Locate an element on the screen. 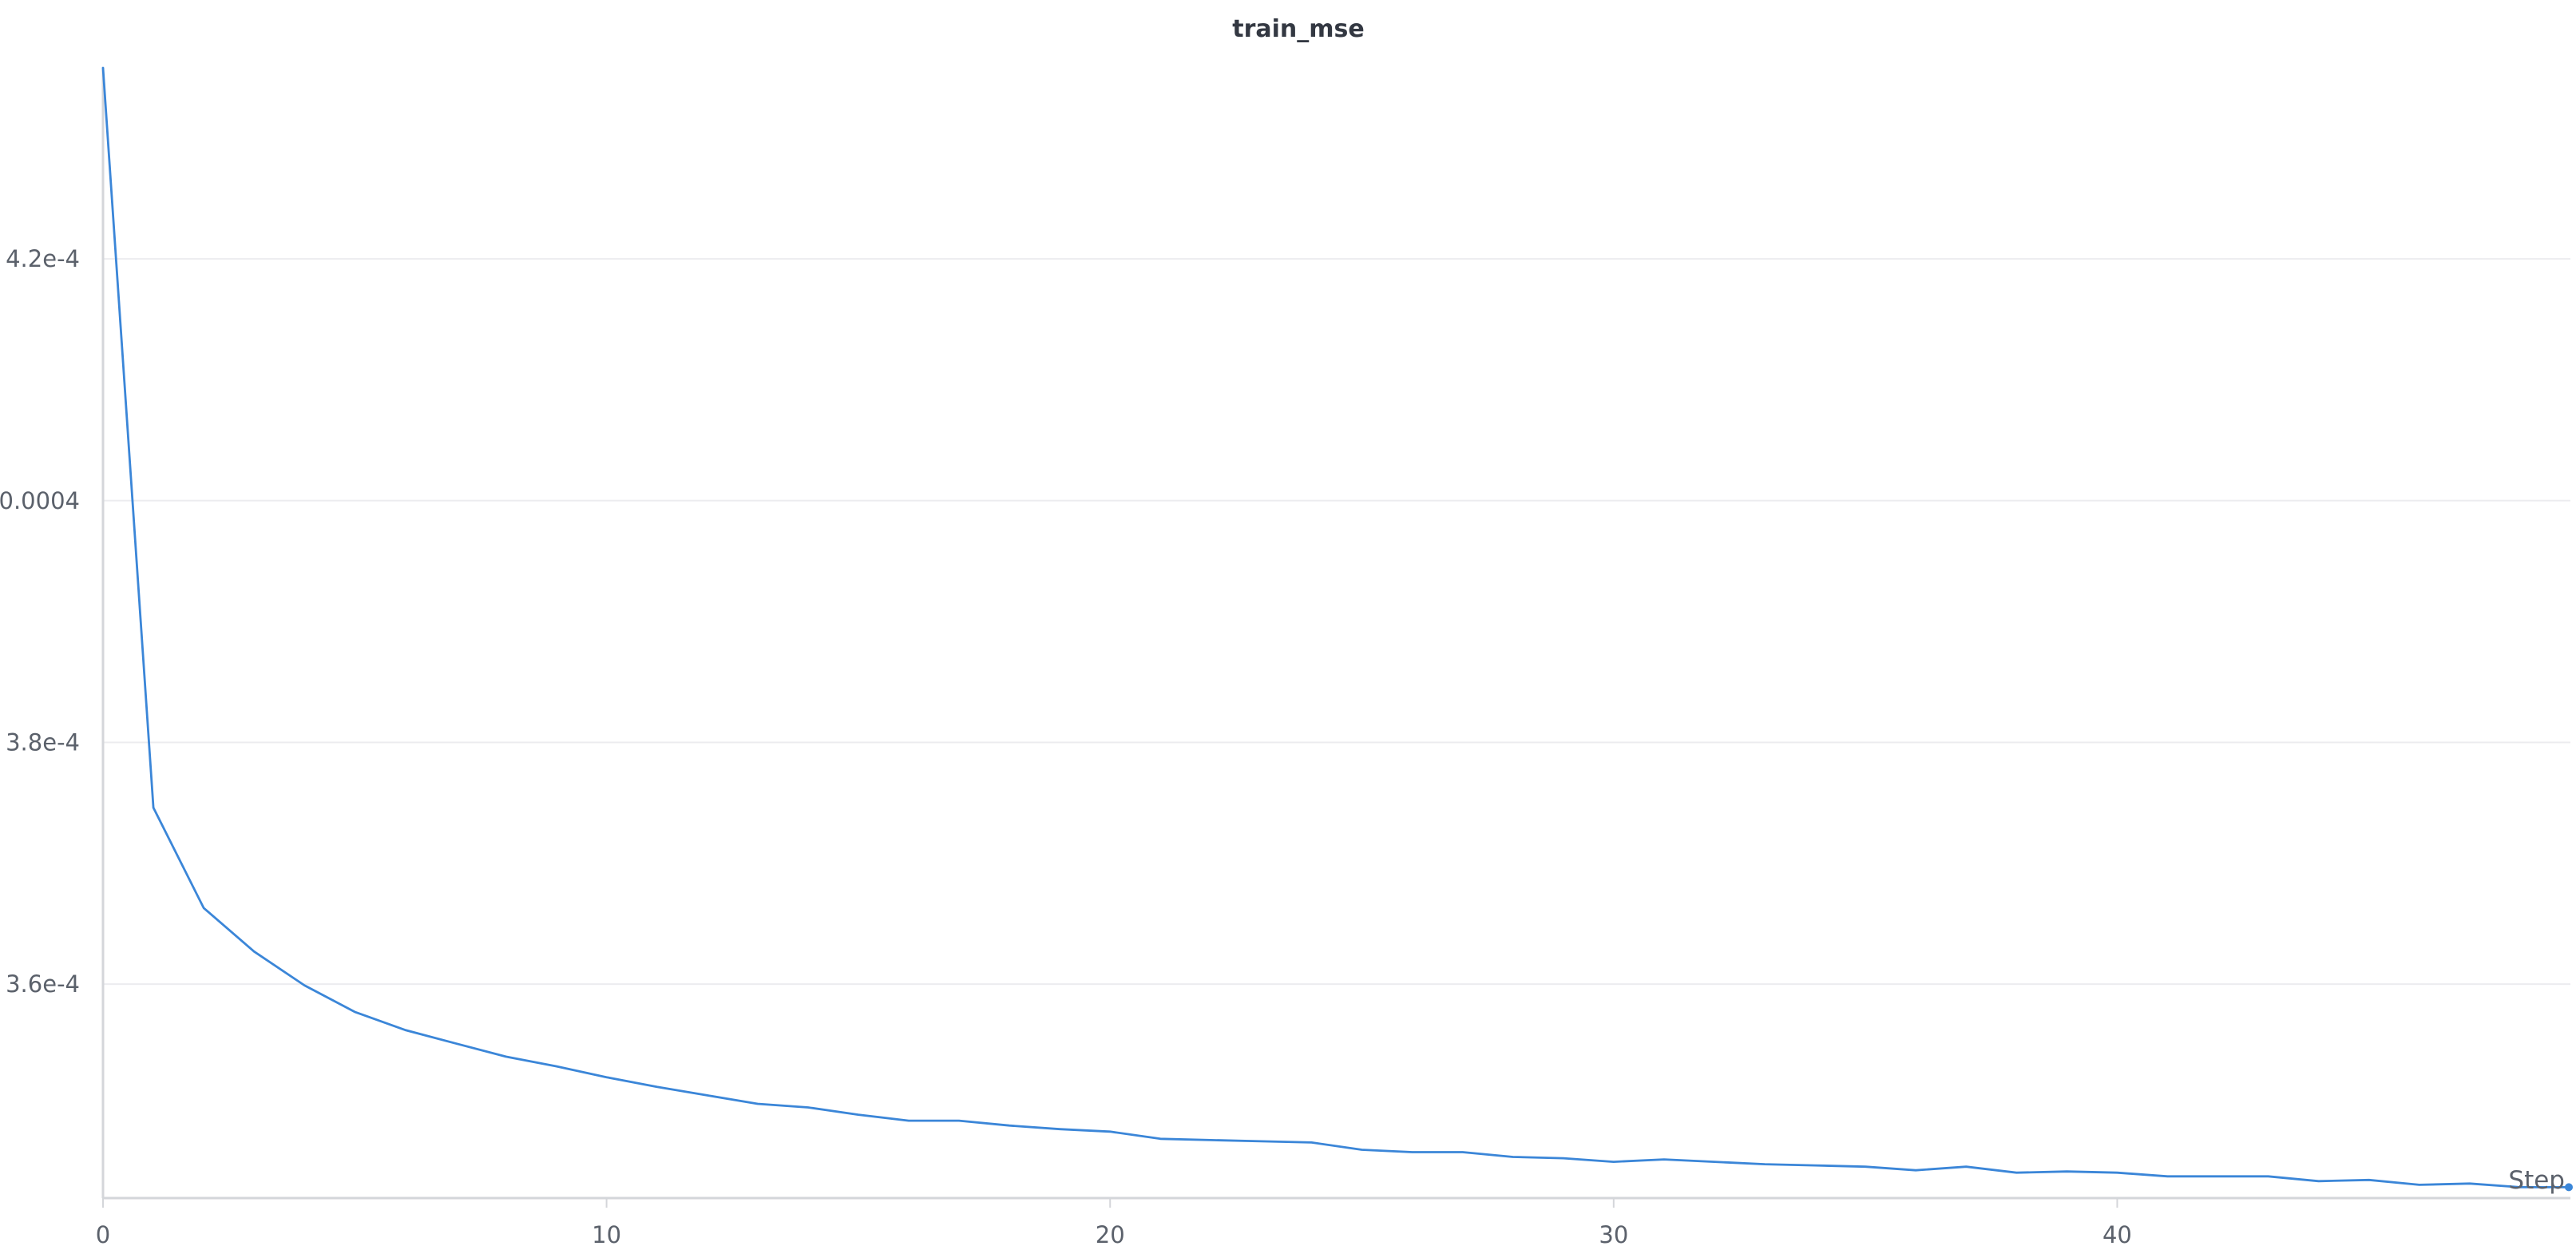 The width and height of the screenshot is (2576, 1246). x-tick-label: 30 is located at coordinates (1613, 1233).